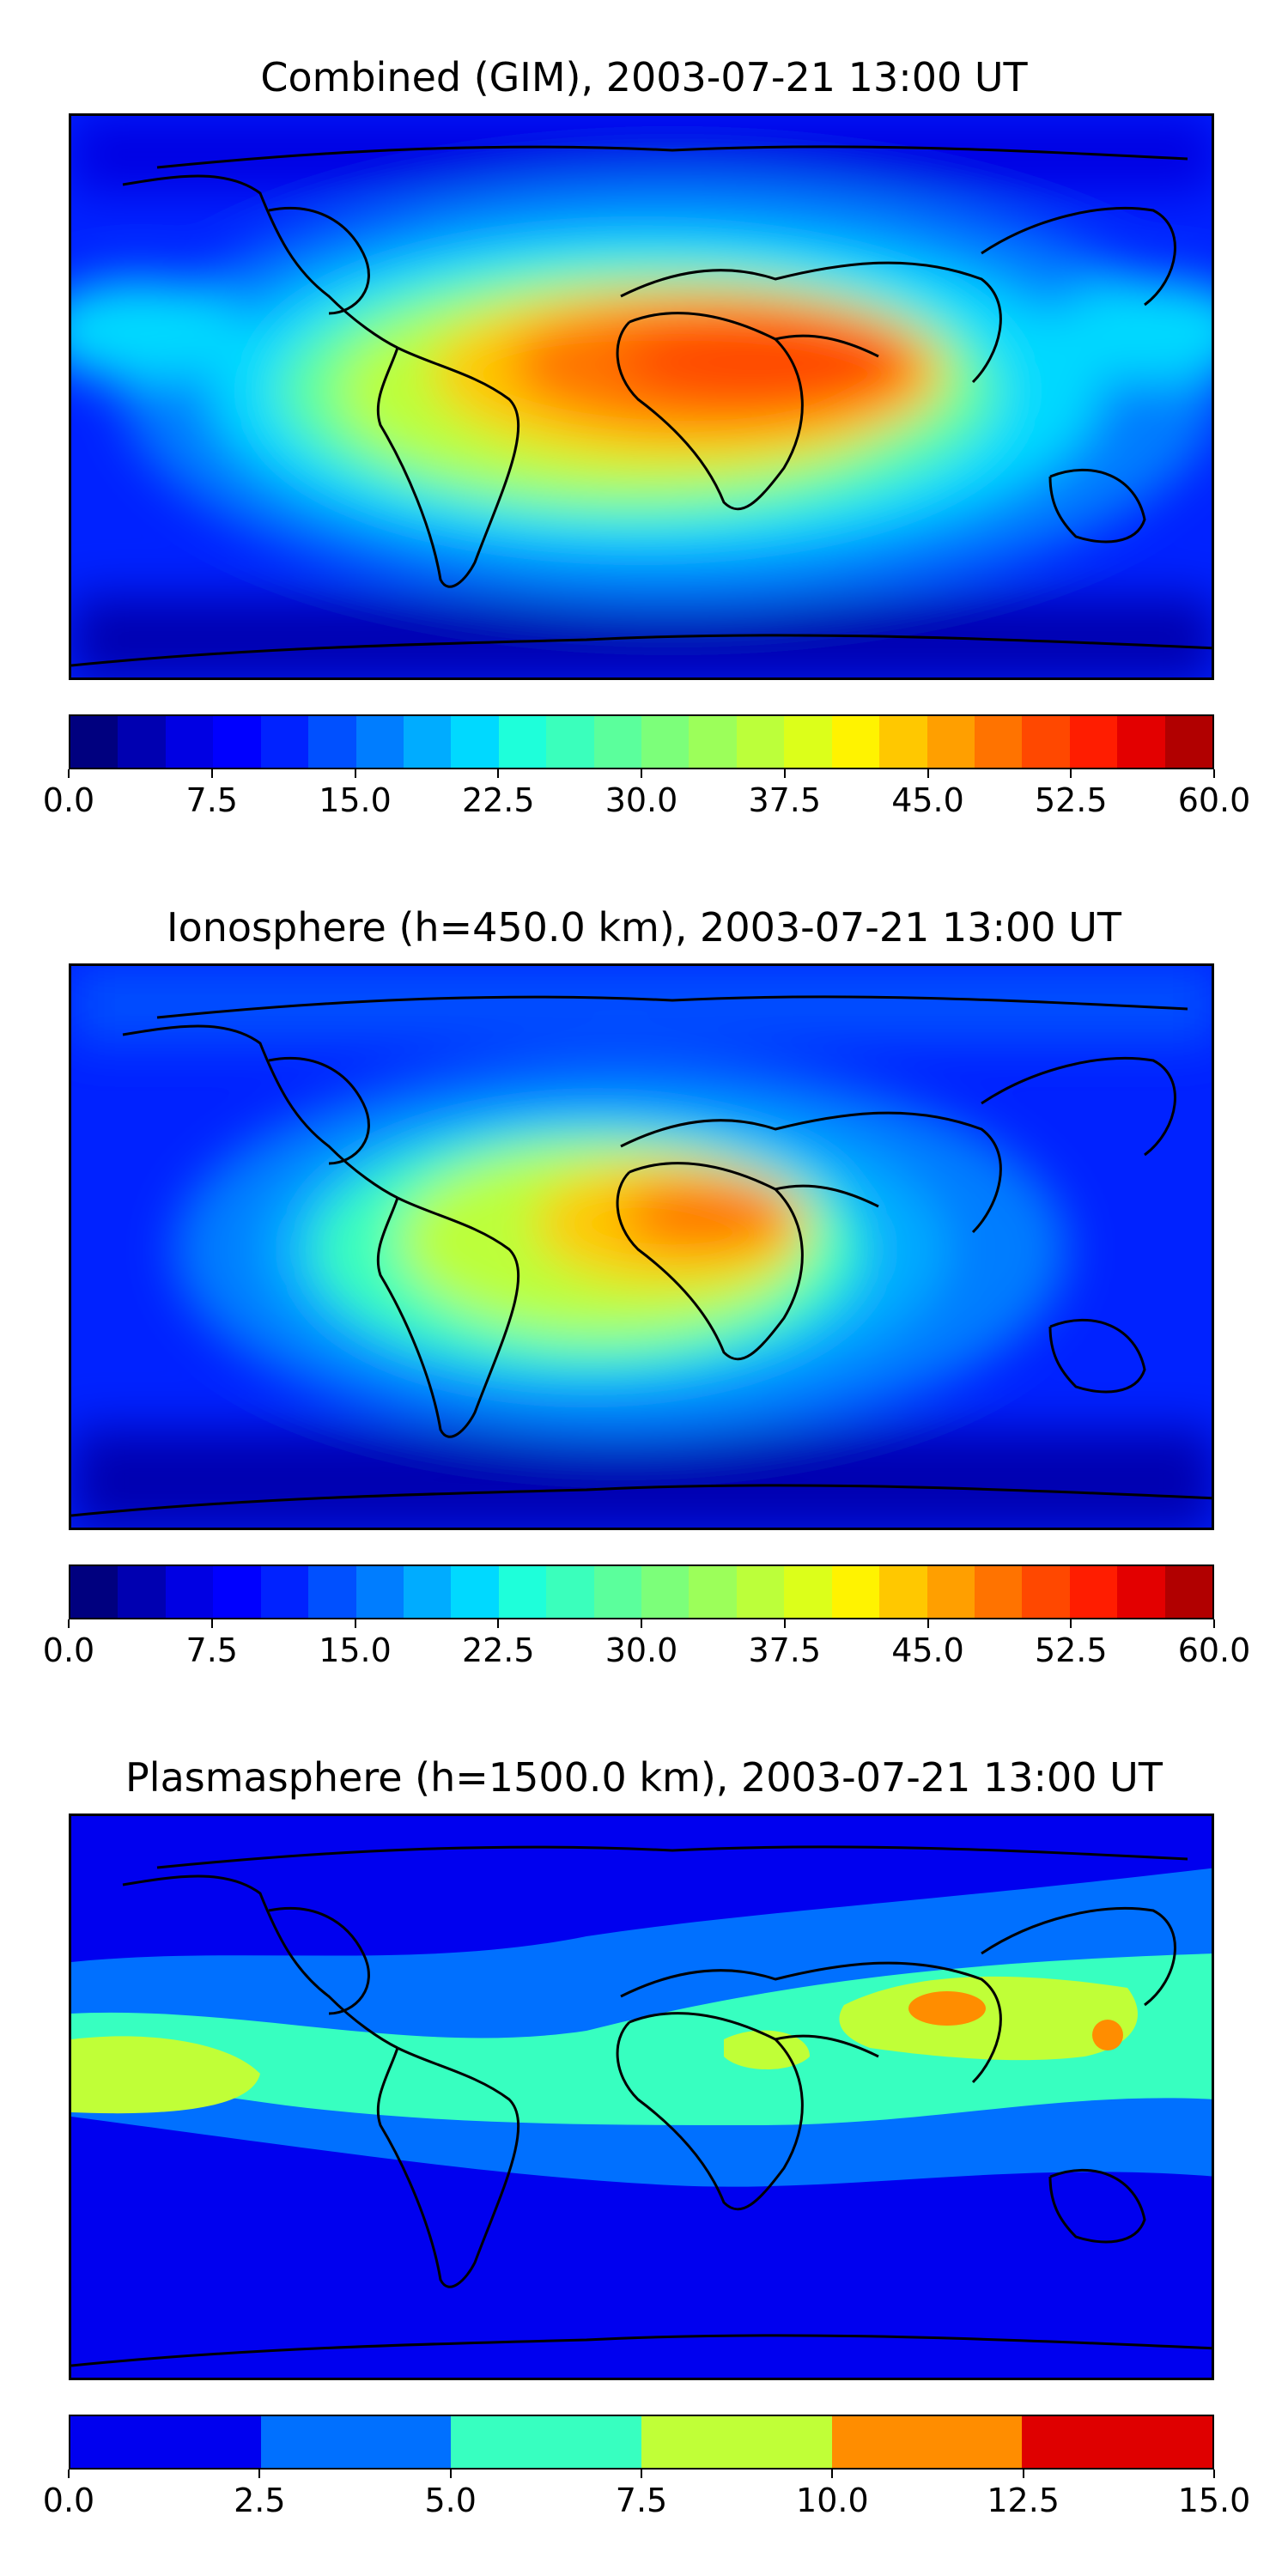  What do you see at coordinates (641, 1650) in the screenshot?
I see `tick-label: 30.0` at bounding box center [641, 1650].